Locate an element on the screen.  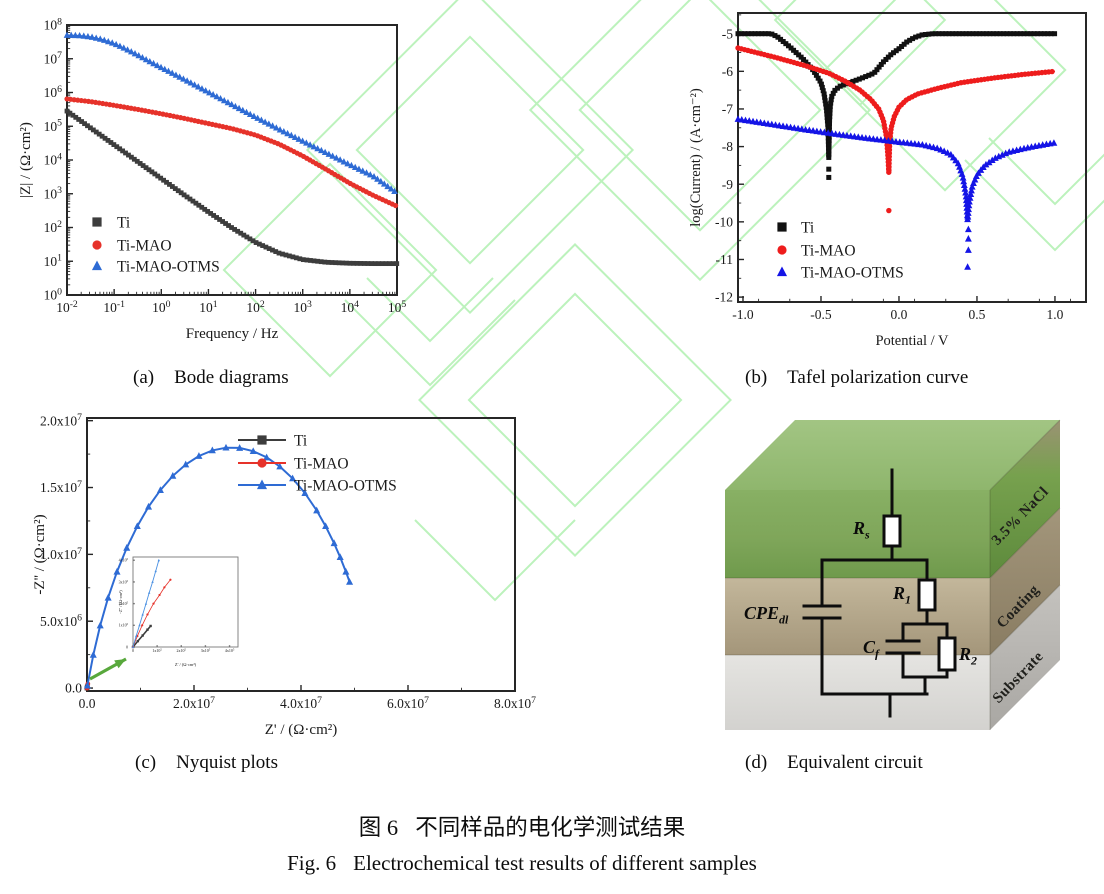
axis-text: -8 is located at coordinates (727, 146).